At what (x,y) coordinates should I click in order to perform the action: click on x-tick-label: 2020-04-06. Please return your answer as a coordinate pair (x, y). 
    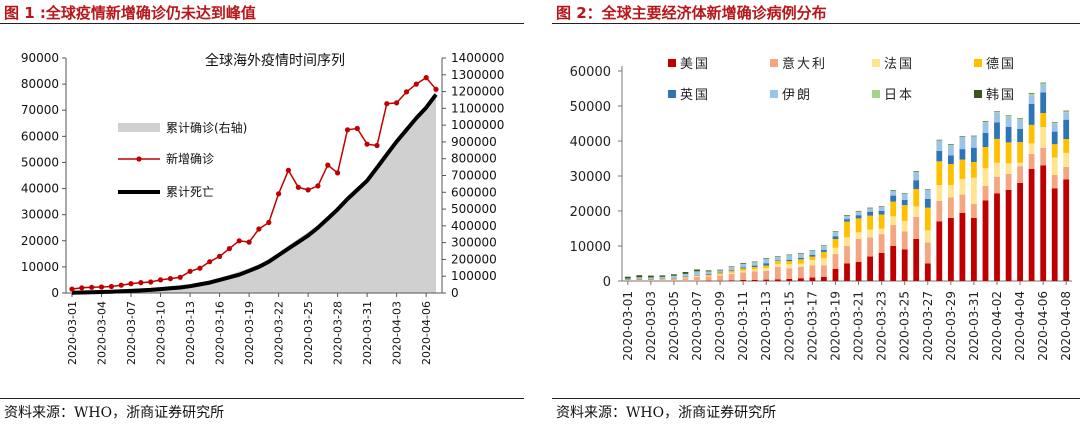
    Looking at the image, I should click on (426, 333).